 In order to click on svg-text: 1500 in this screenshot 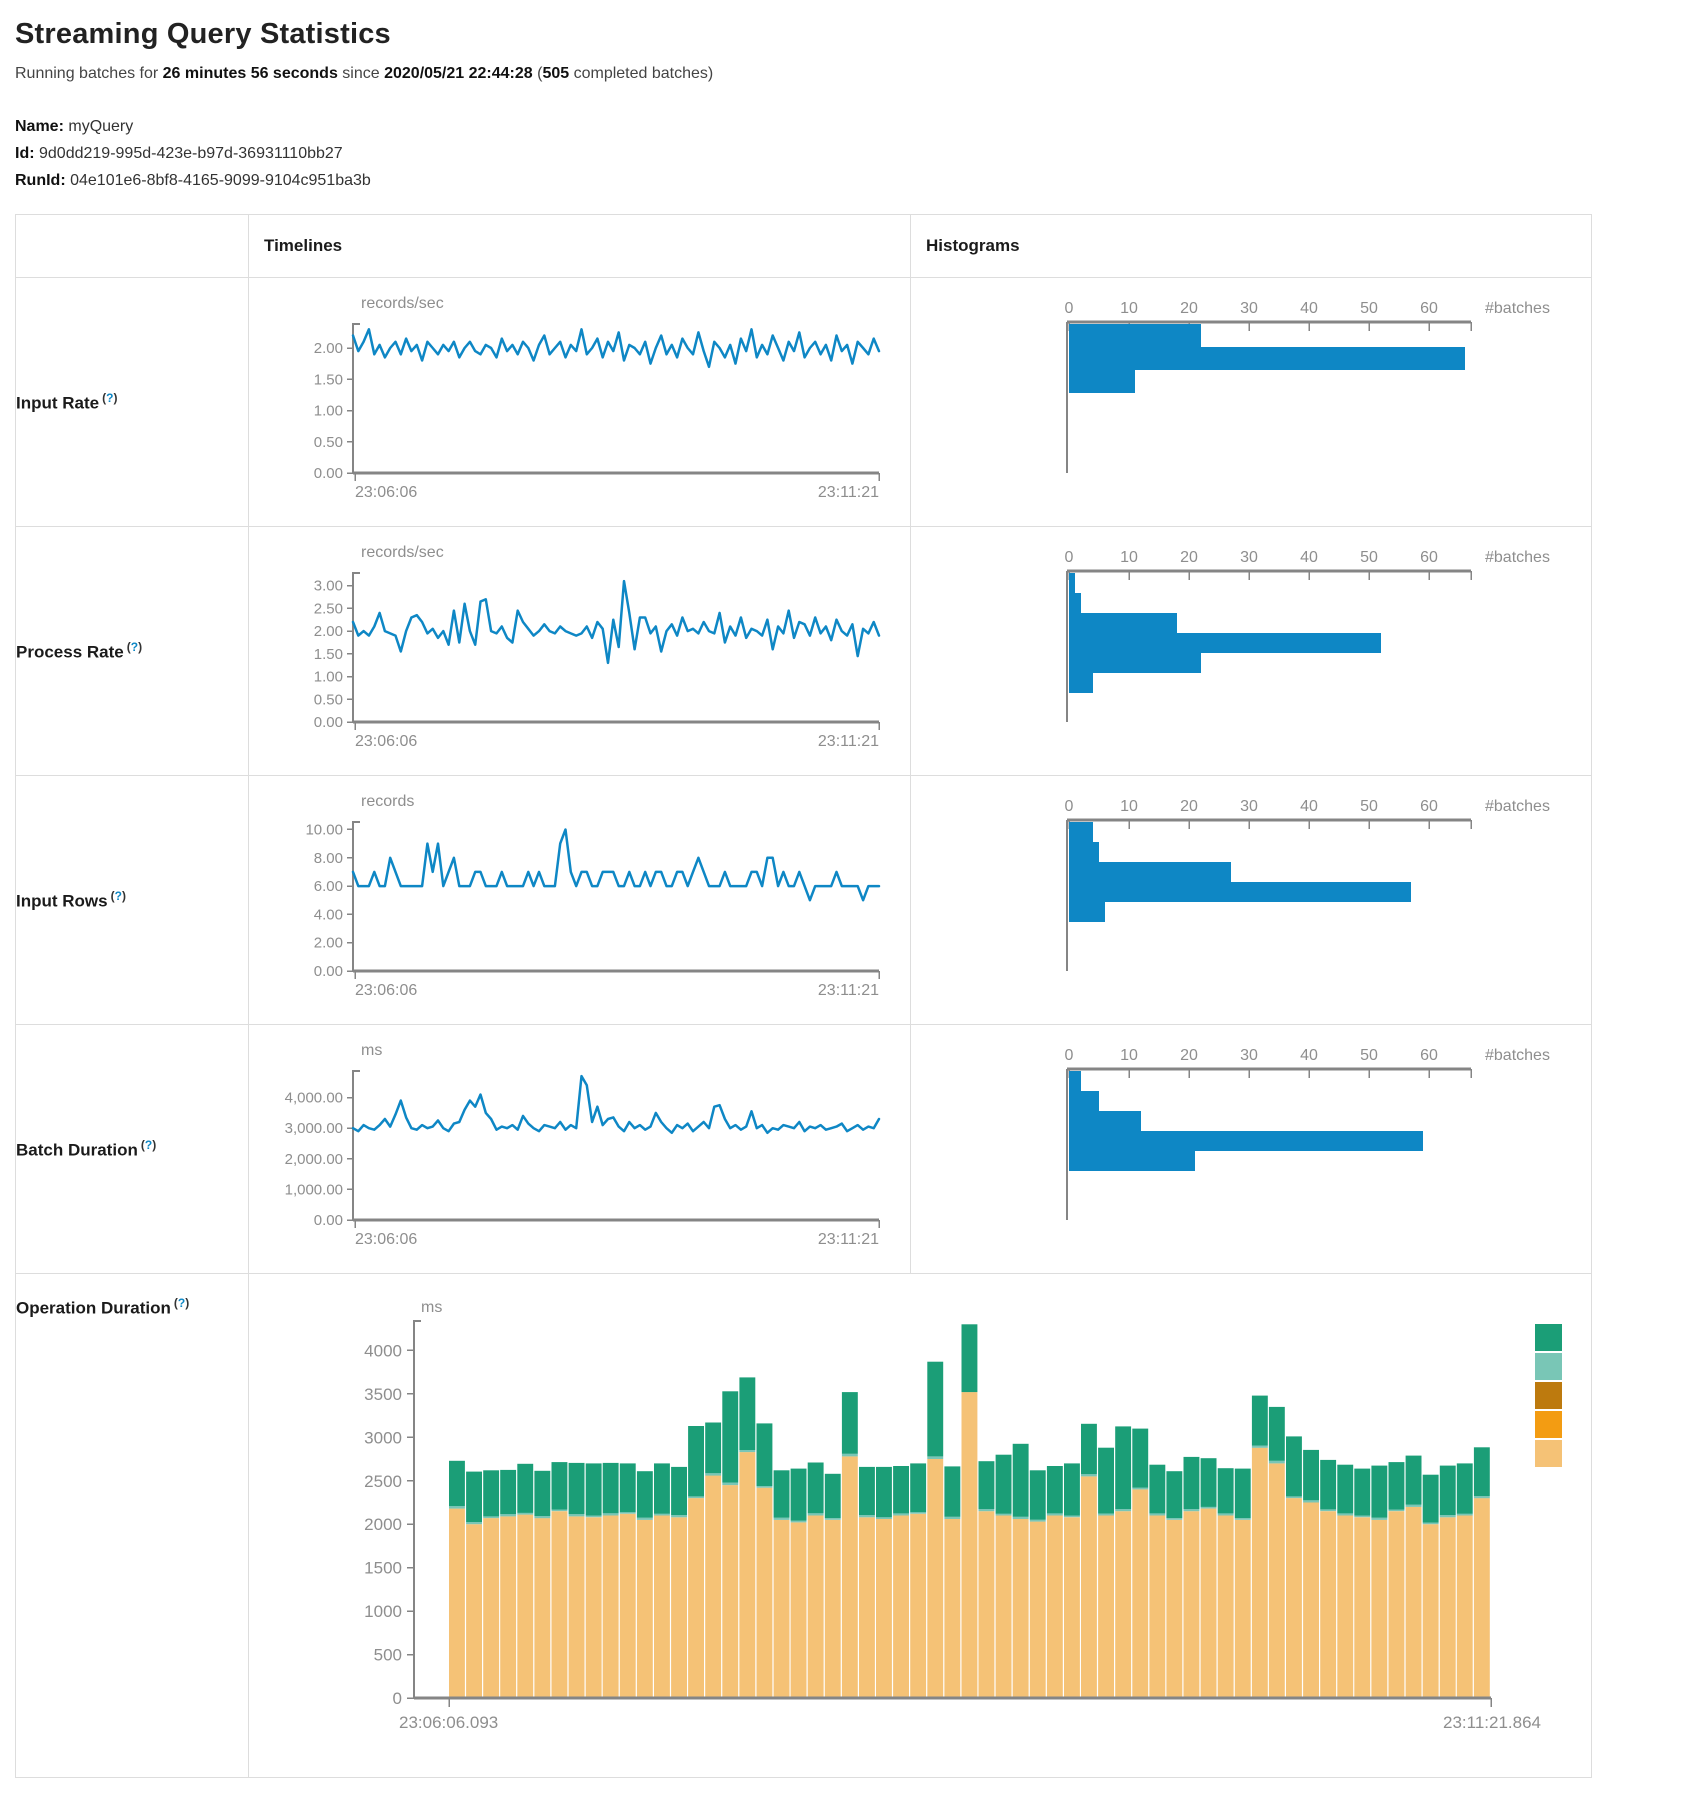, I will do `click(383, 1568)`.